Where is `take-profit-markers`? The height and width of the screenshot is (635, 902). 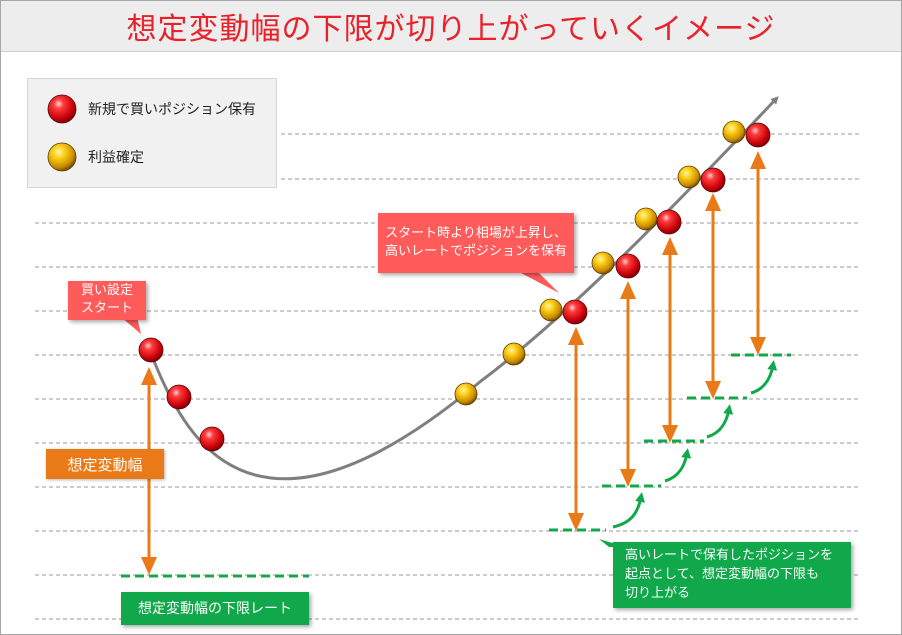
take-profit-markers is located at coordinates (600, 263).